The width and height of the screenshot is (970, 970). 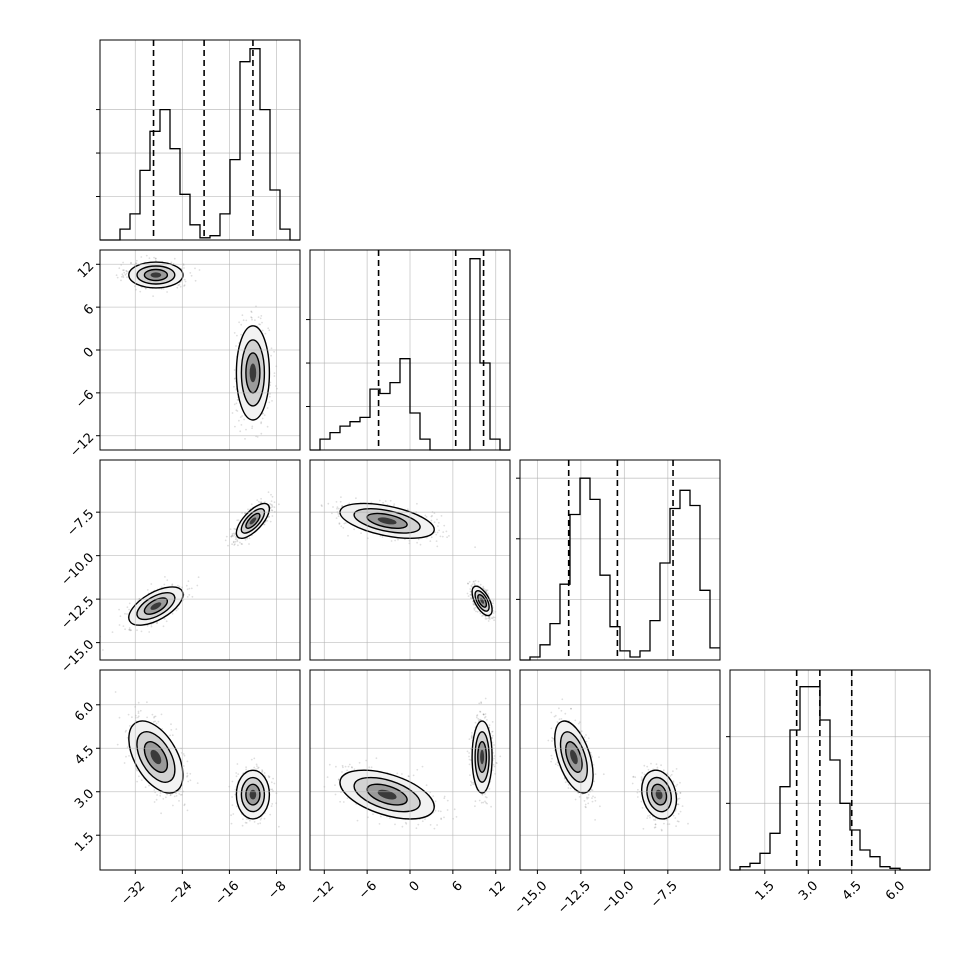 I want to click on panel-3-0: −32 −24 −16 −81.53.04.56.0, so click(x=186, y=788).